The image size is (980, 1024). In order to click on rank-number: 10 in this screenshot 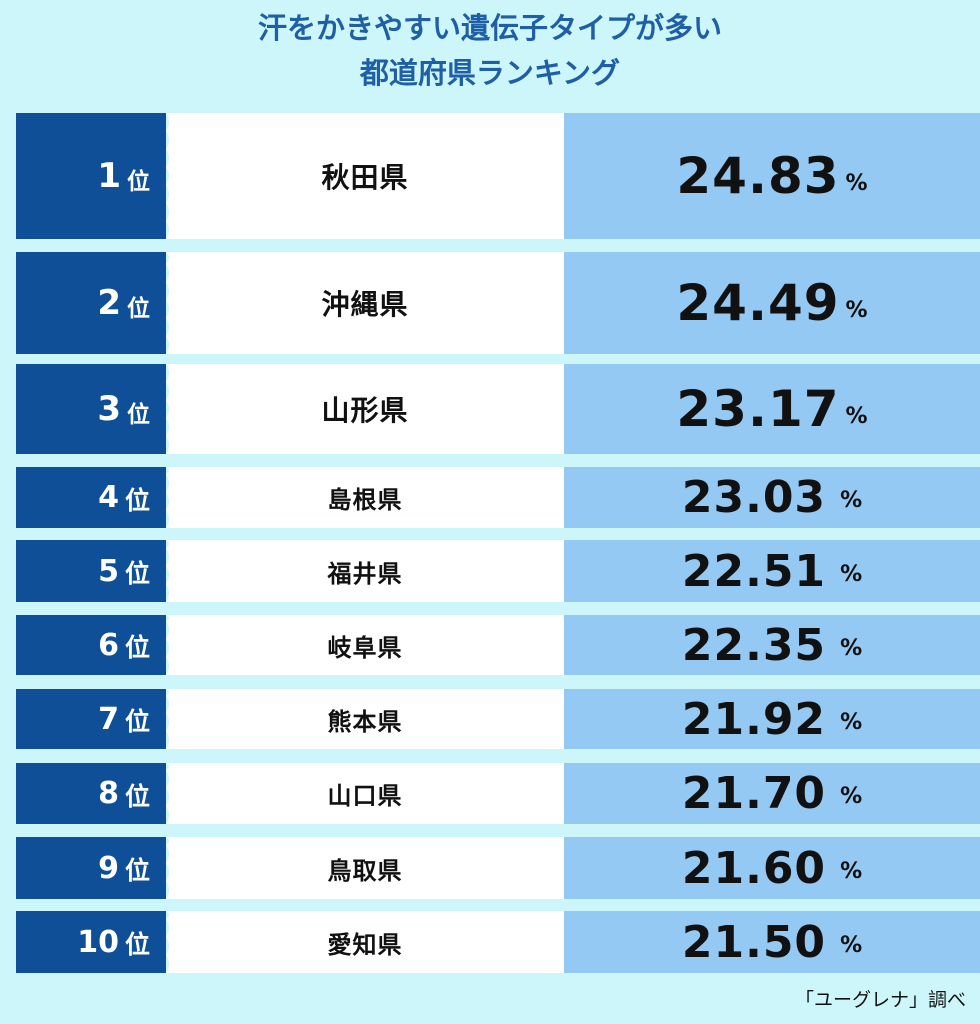, I will do `click(98, 942)`.